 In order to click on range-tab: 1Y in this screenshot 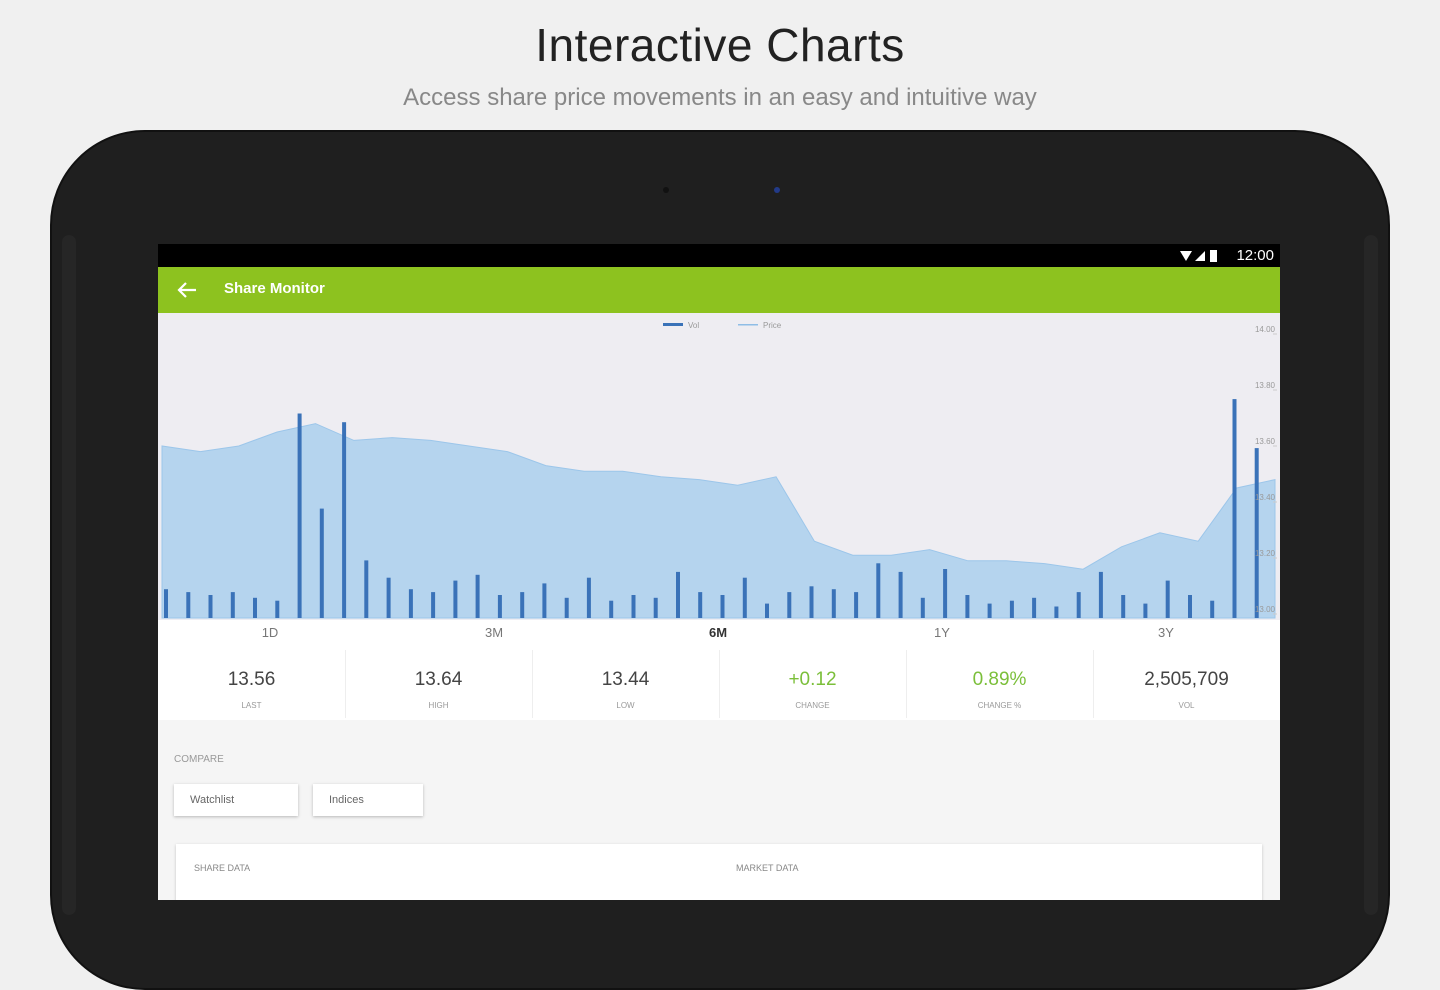, I will do `click(942, 632)`.